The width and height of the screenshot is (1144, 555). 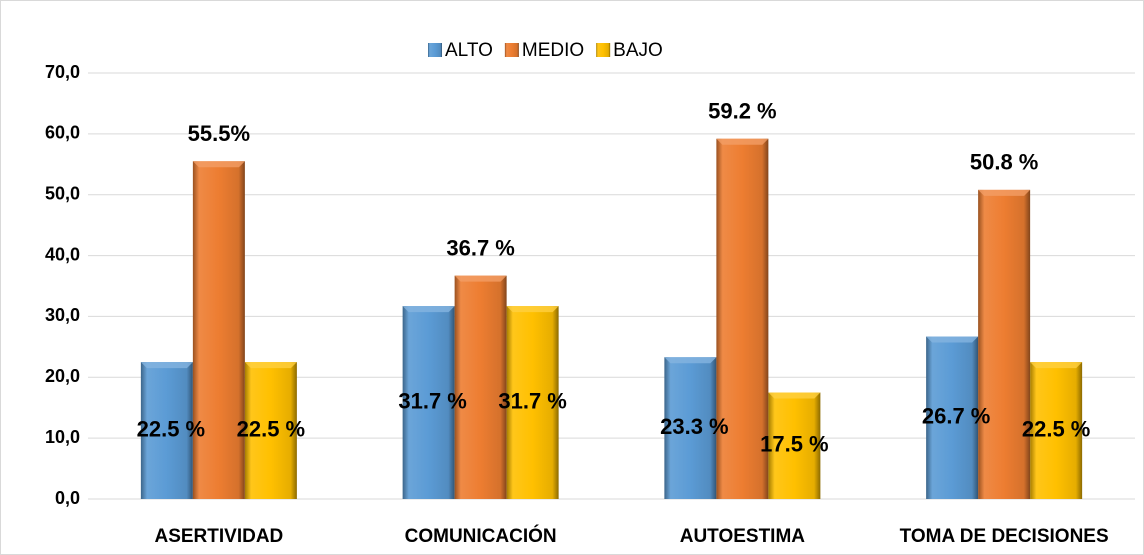 What do you see at coordinates (67, 498) in the screenshot?
I see `y-tick-label: 0,0` at bounding box center [67, 498].